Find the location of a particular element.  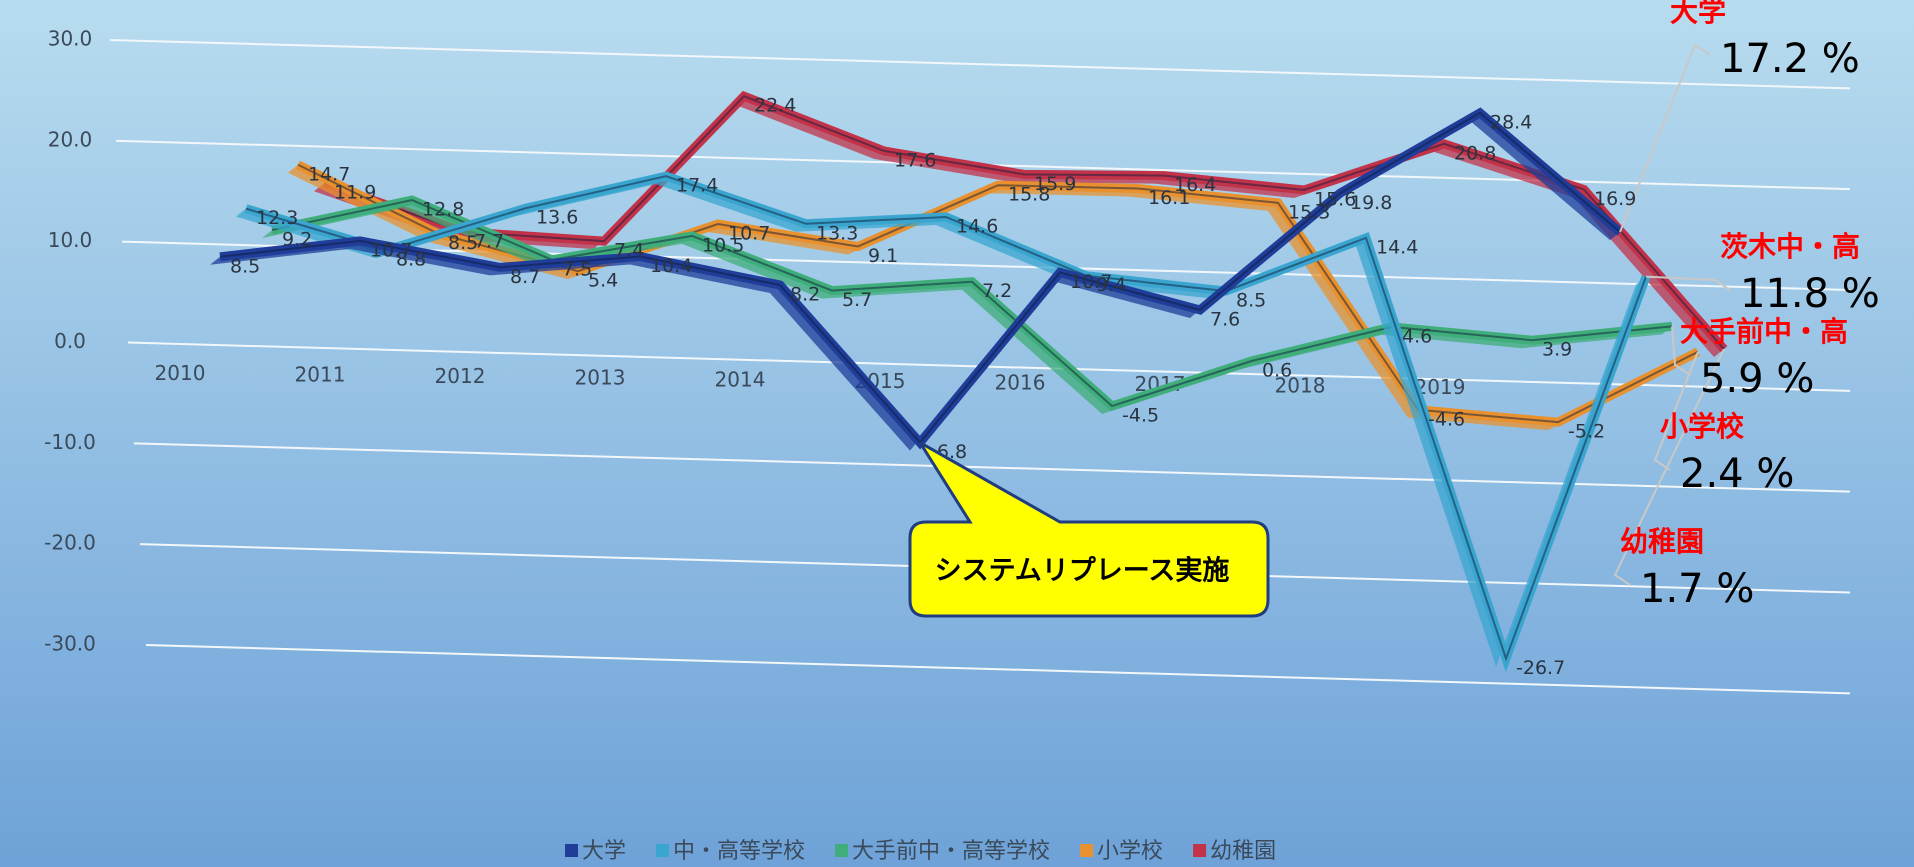

data-label: 20.8 is located at coordinates (1475, 153).